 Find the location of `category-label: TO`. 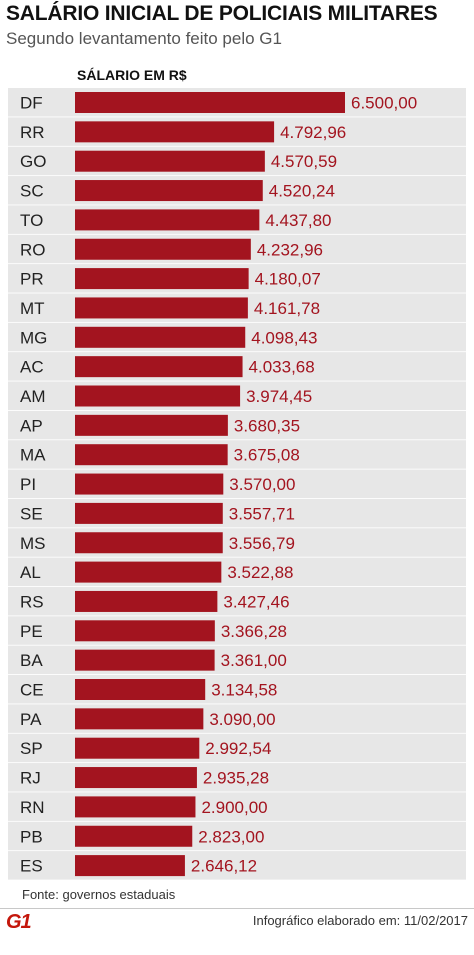

category-label: TO is located at coordinates (31, 220).